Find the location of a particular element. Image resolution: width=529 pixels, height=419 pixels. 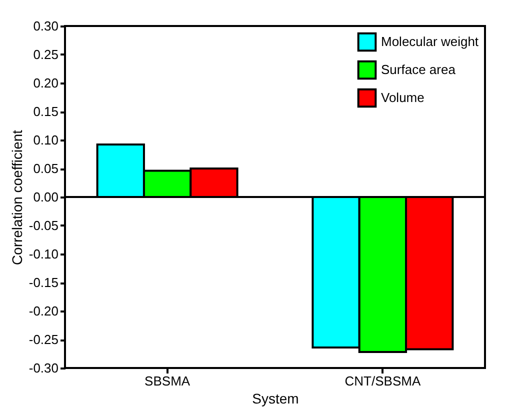

y-tick-label: 0.00 is located at coordinates (45, 197).